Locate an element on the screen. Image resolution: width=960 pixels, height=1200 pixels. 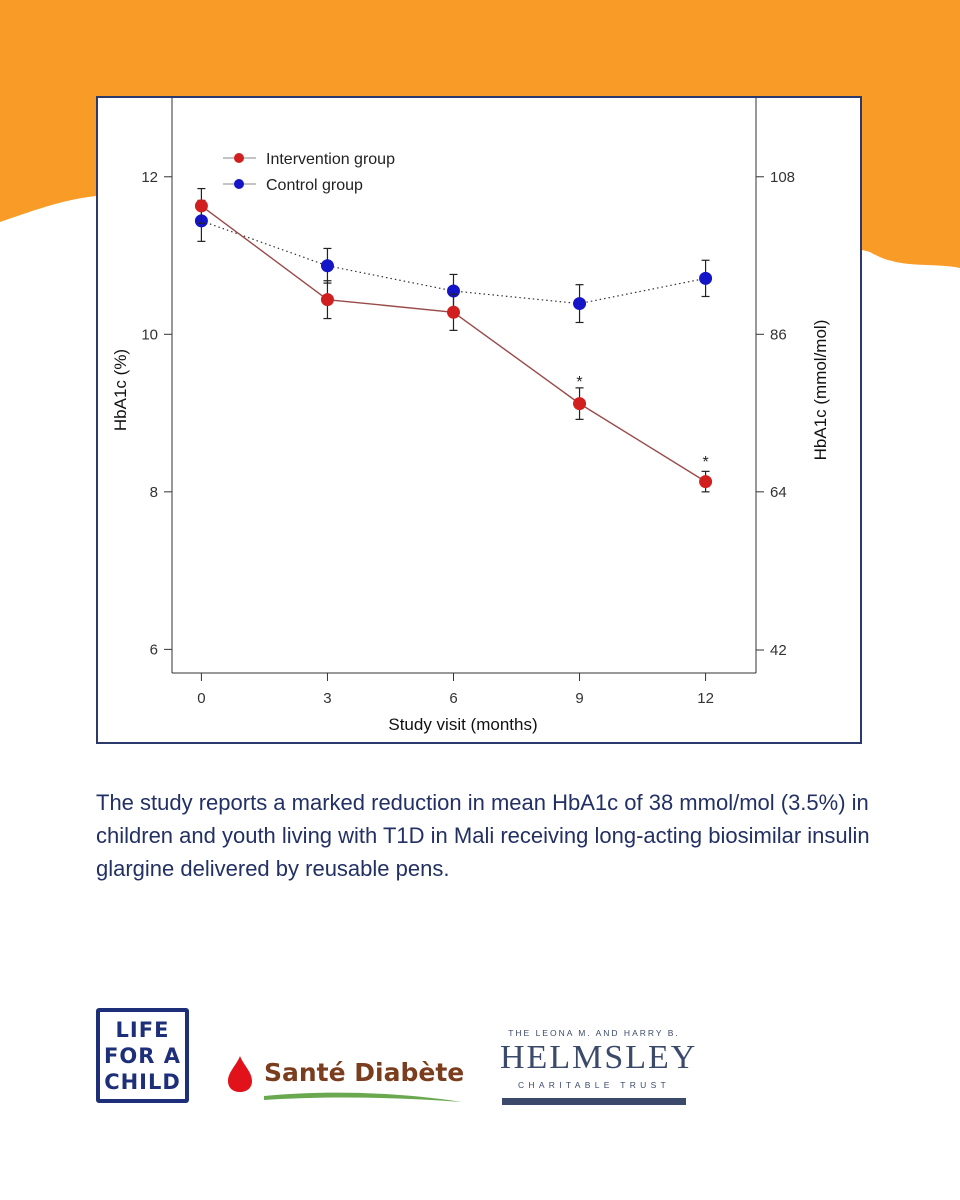
lfac-line-1: LIFE is located at coordinates (142, 1029).